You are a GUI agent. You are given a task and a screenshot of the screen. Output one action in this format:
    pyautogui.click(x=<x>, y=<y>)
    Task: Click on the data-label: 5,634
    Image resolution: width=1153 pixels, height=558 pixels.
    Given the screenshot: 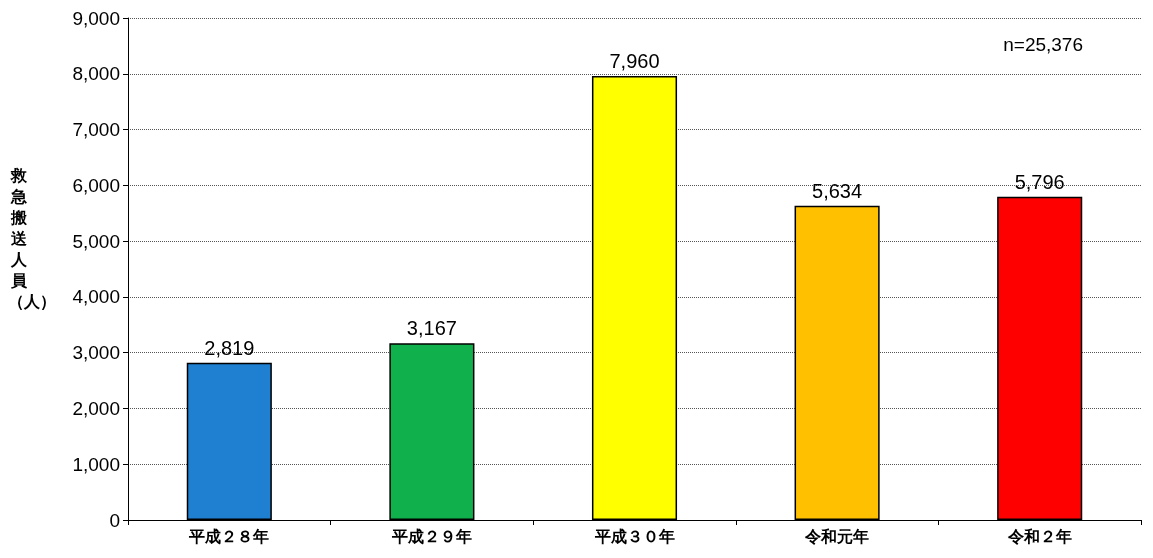 What is the action you would take?
    pyautogui.click(x=837, y=190)
    